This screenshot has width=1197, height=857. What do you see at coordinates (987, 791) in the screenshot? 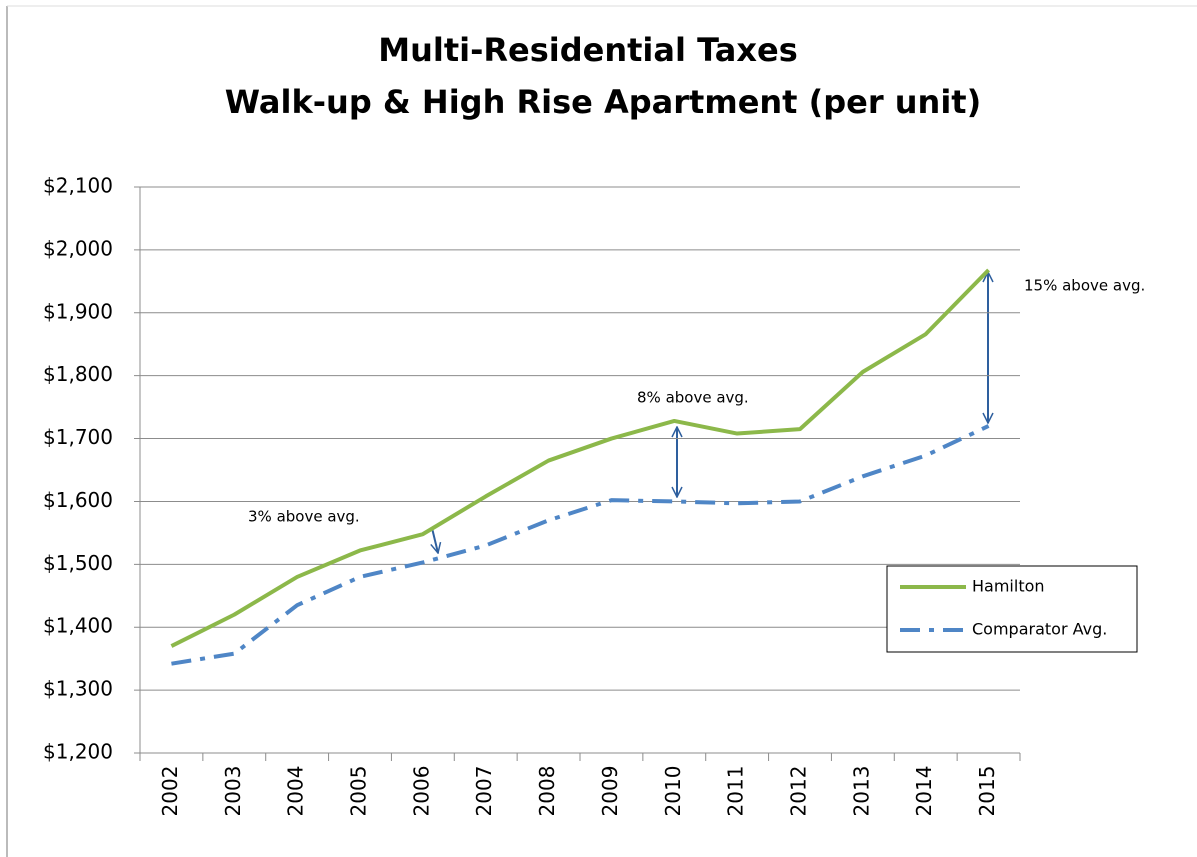
I see `x-tick-label: 2015` at bounding box center [987, 791].